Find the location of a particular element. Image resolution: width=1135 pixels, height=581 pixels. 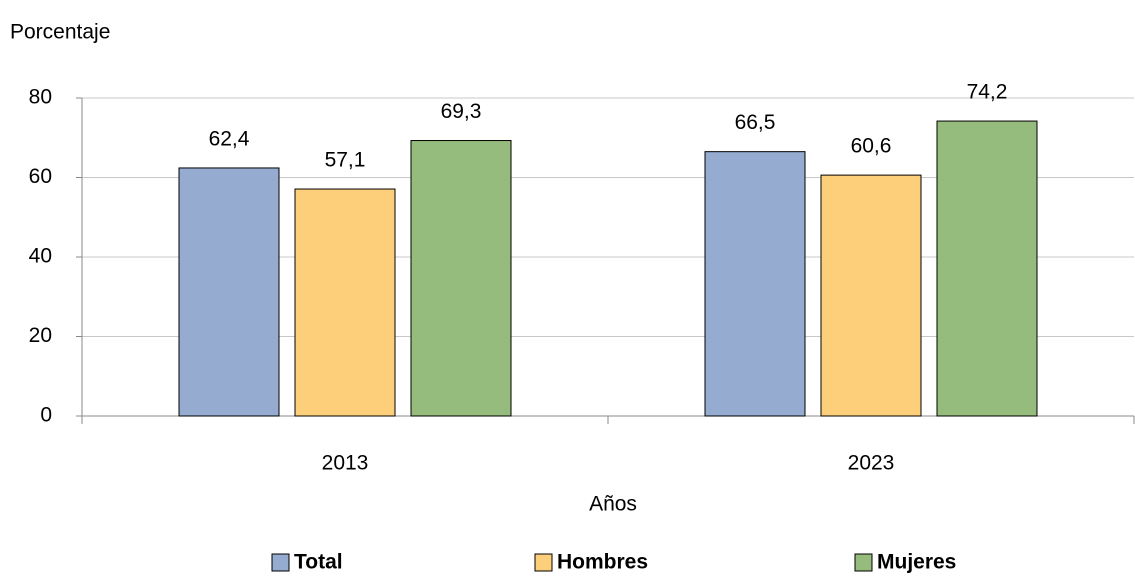

value-label: 66,5 is located at coordinates (755, 122).